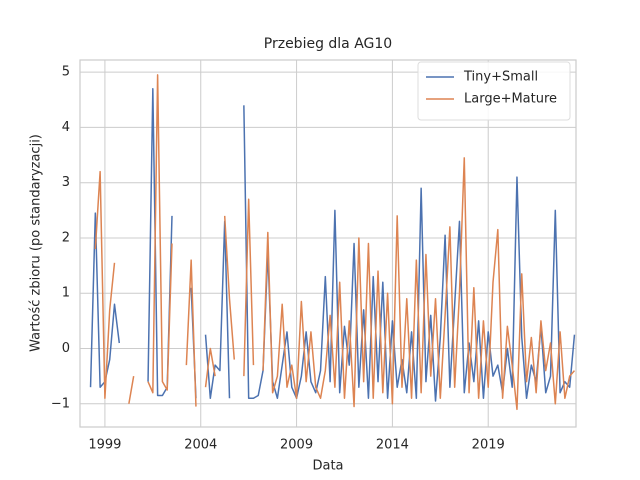  Describe the element at coordinates (66, 293) in the screenshot. I see `y-tick-label: 1` at that location.